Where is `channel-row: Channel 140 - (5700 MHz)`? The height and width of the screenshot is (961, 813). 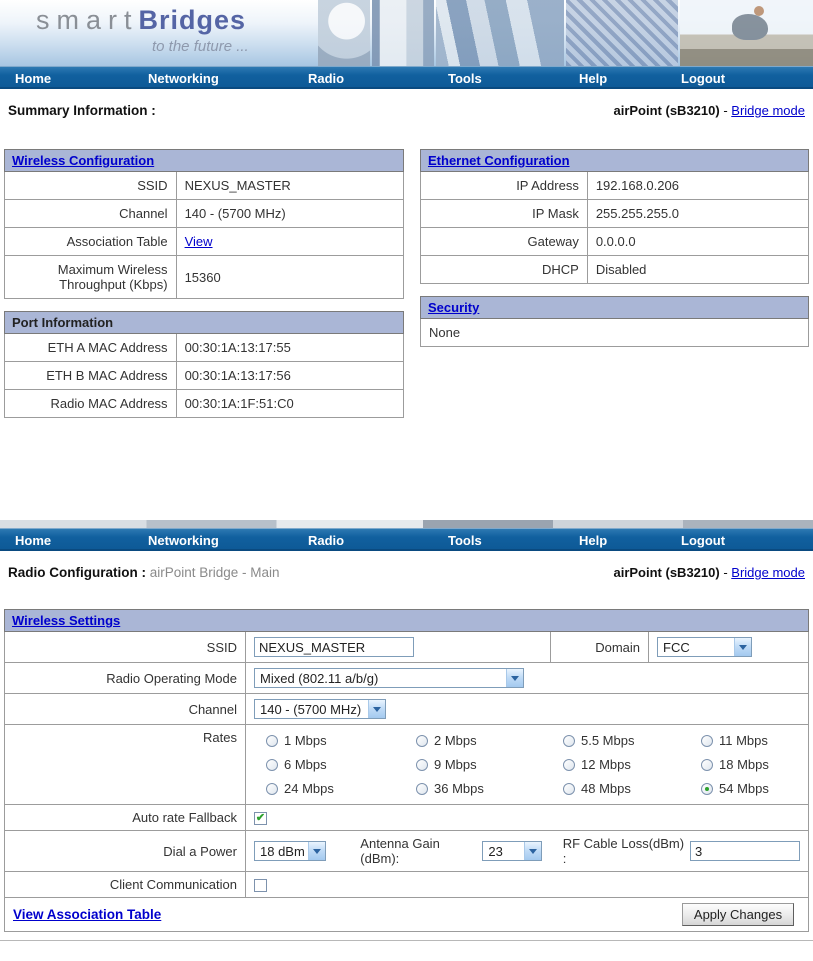
channel-row: Channel 140 - (5700 MHz) is located at coordinates (406, 709).